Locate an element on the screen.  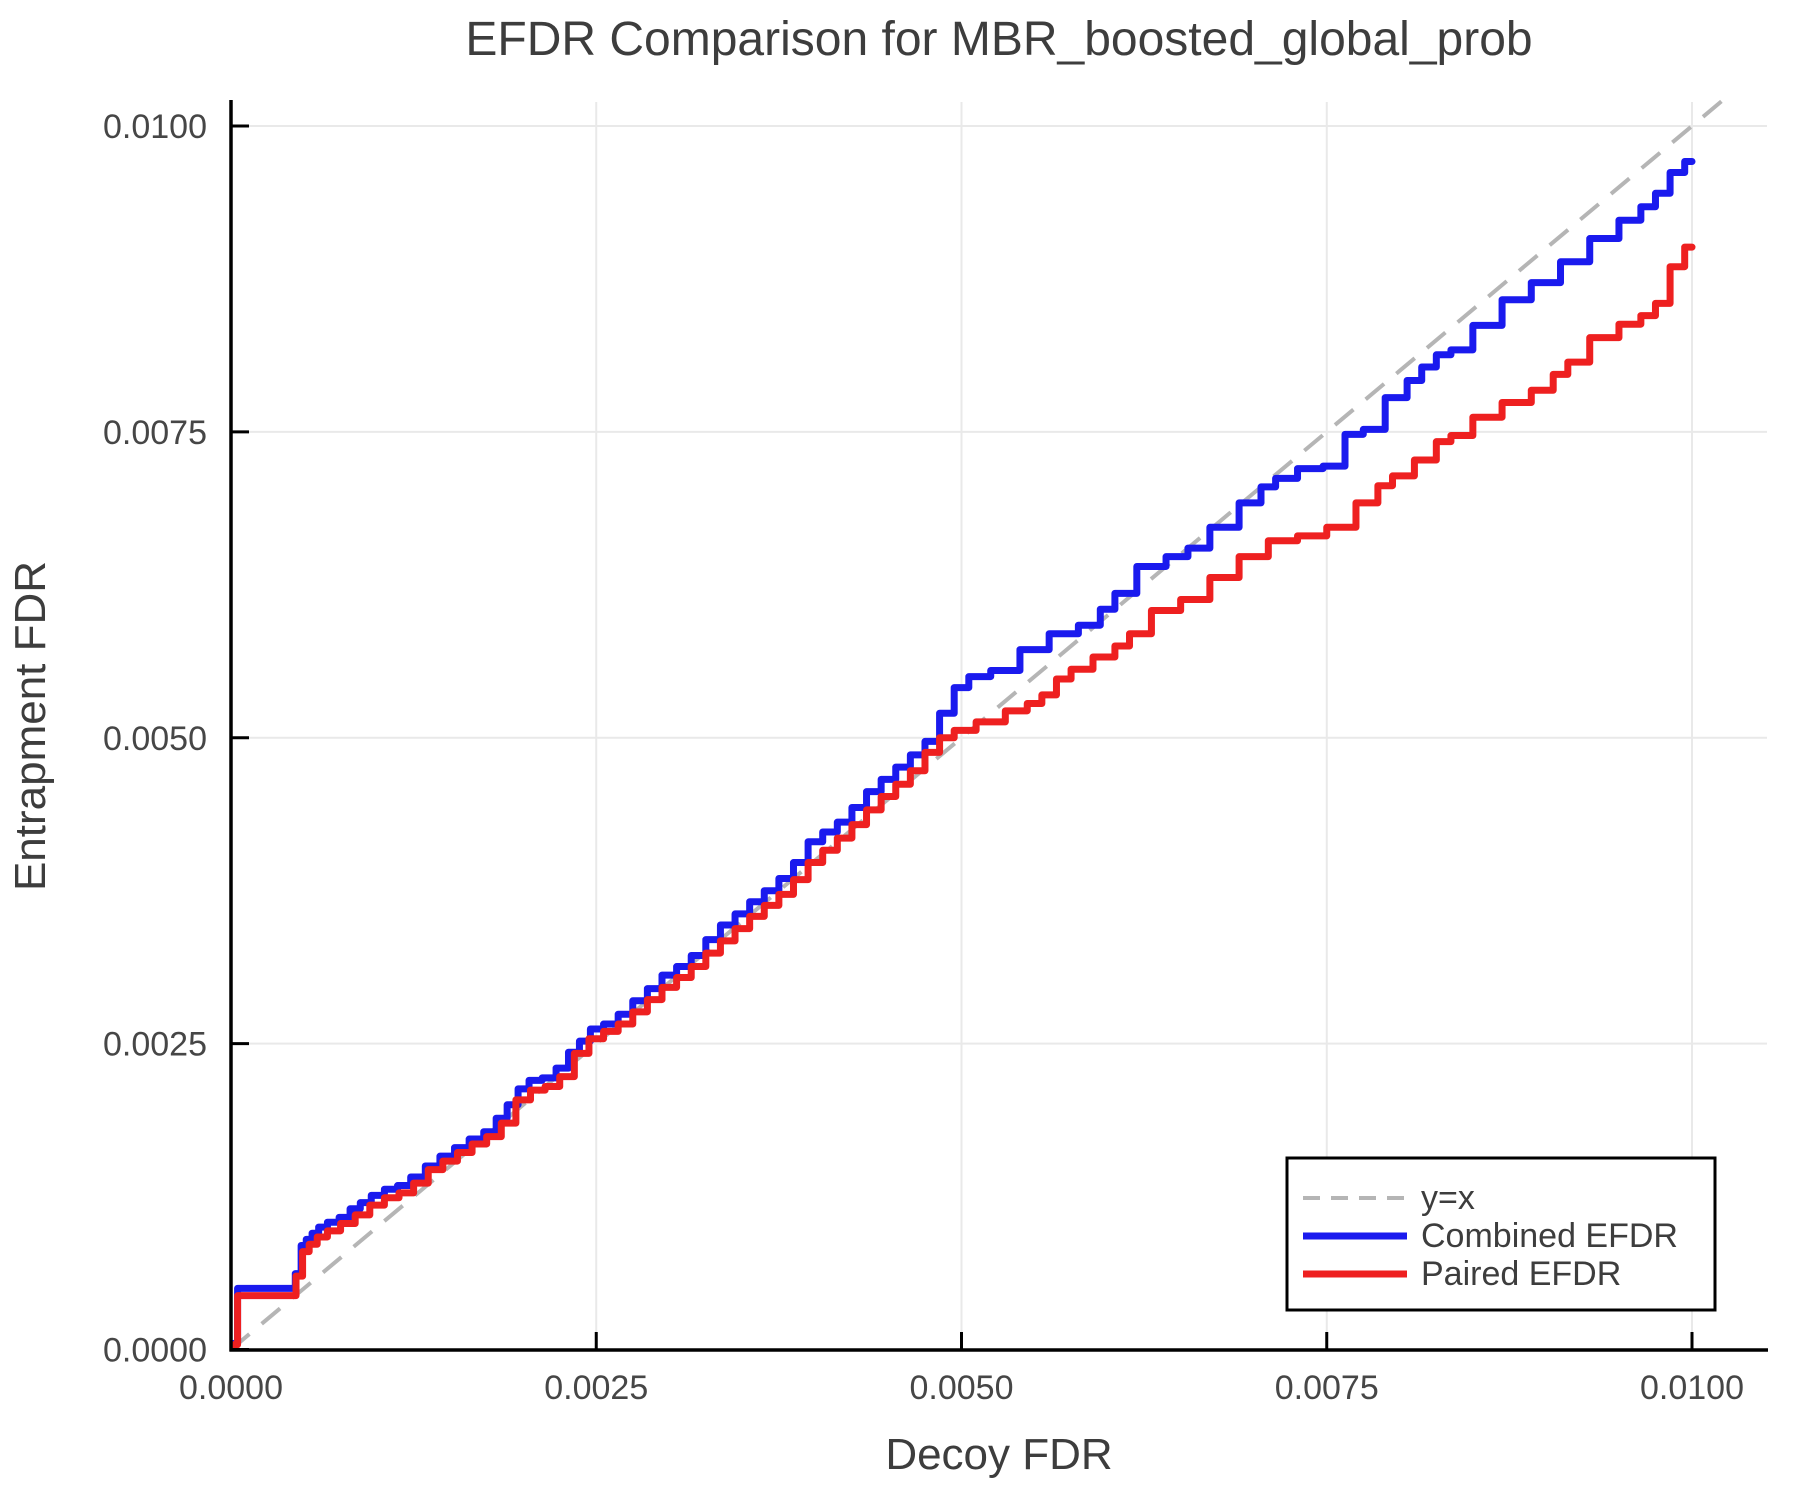
x-tick-label: 0.0050 is located at coordinates (962, 1388).